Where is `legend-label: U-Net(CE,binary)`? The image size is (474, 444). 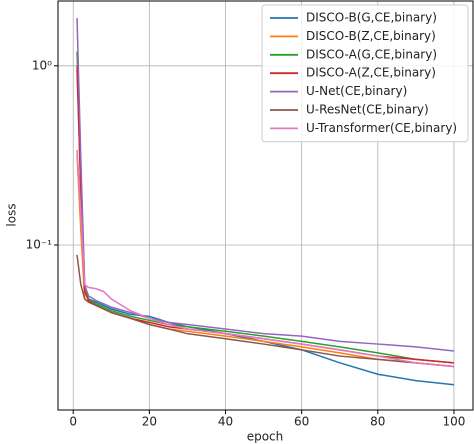
legend-label: U-Net(CE,binary) is located at coordinates (356, 91).